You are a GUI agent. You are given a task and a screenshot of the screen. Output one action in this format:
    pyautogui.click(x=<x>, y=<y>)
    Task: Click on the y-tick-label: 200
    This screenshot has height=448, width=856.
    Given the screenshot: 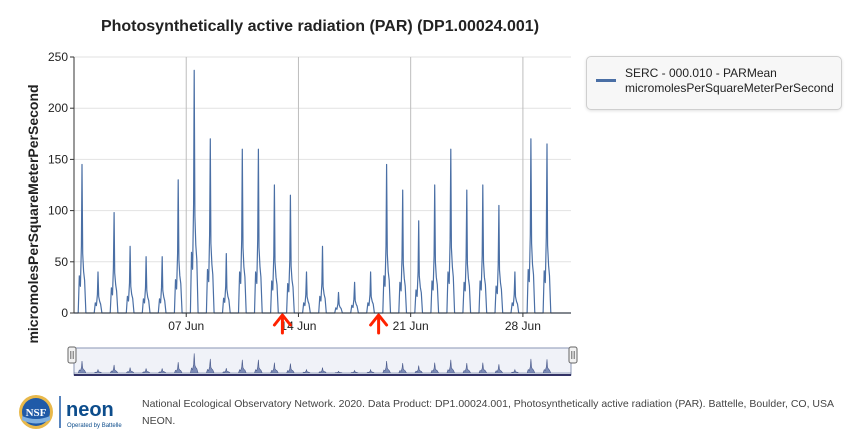 What is the action you would take?
    pyautogui.click(x=58, y=108)
    